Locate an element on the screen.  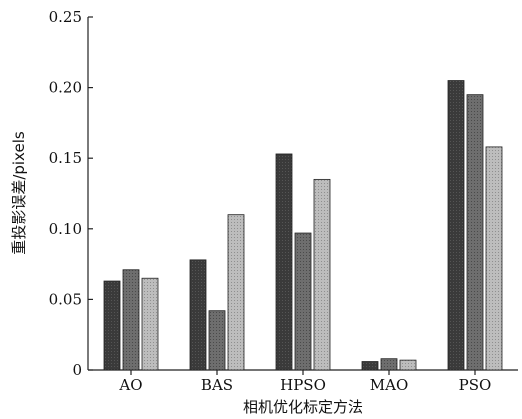
y-tick-label: 0.15 is located at coordinates (65, 158).